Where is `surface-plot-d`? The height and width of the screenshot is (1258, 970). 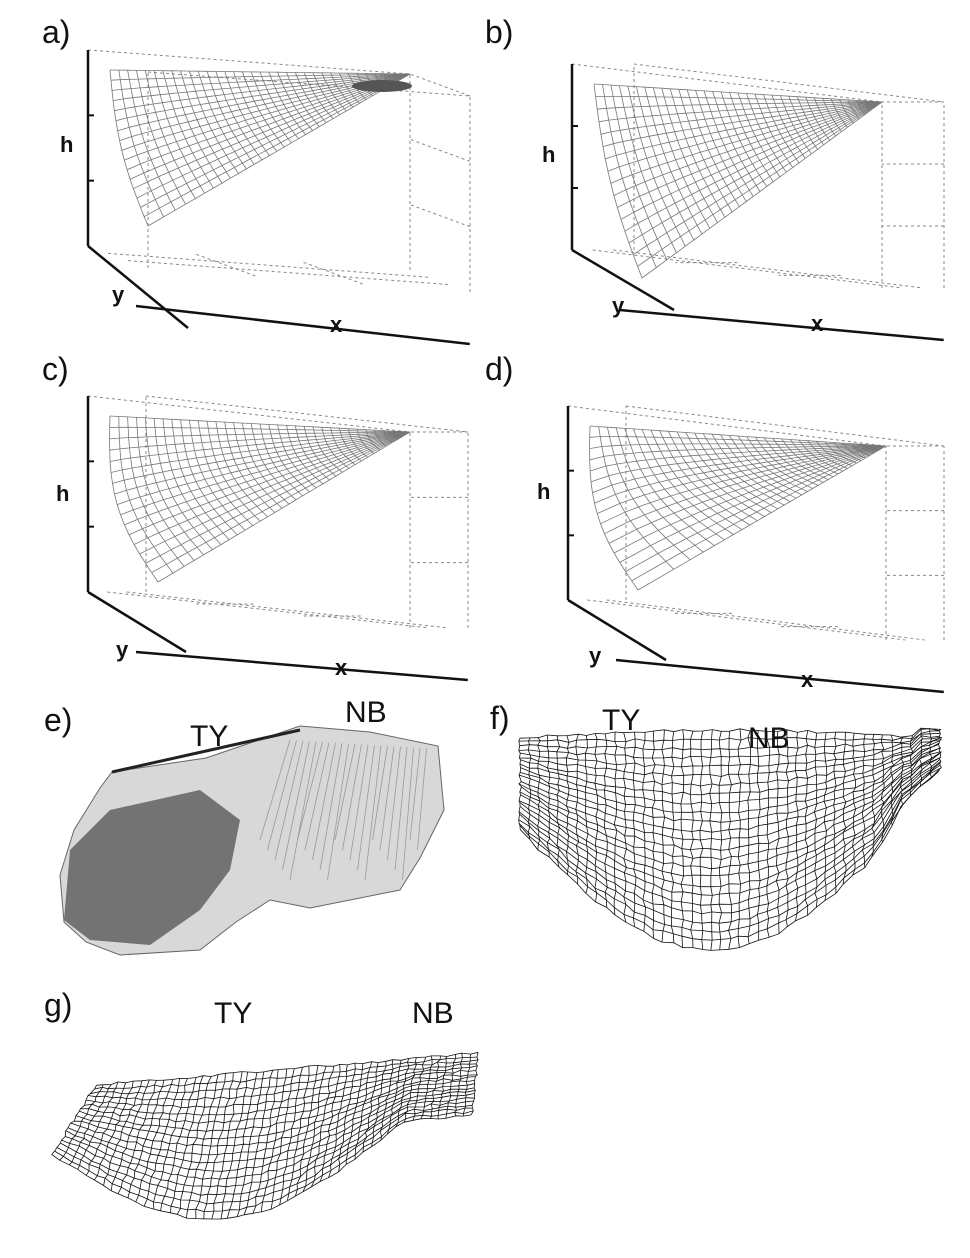 surface-plot-d is located at coordinates (755, 549).